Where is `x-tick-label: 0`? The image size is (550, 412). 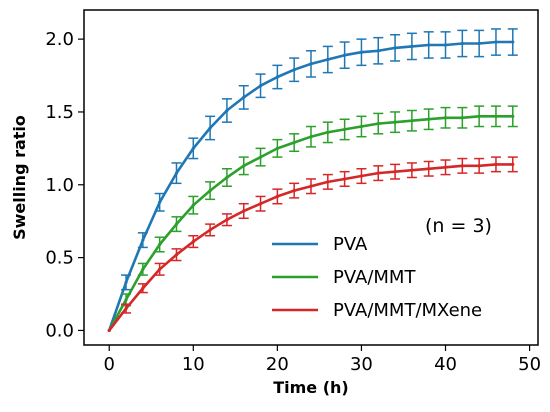
x-tick-label: 0 is located at coordinates (108, 364).